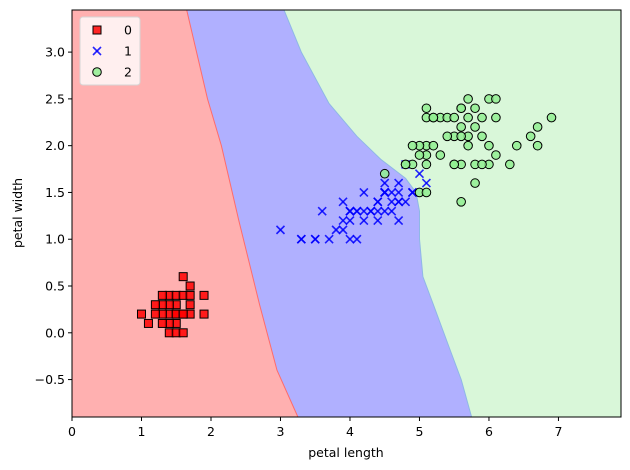 The image size is (630, 470). Describe the element at coordinates (55, 192) in the screenshot. I see `y-tick-label: 1.5` at that location.